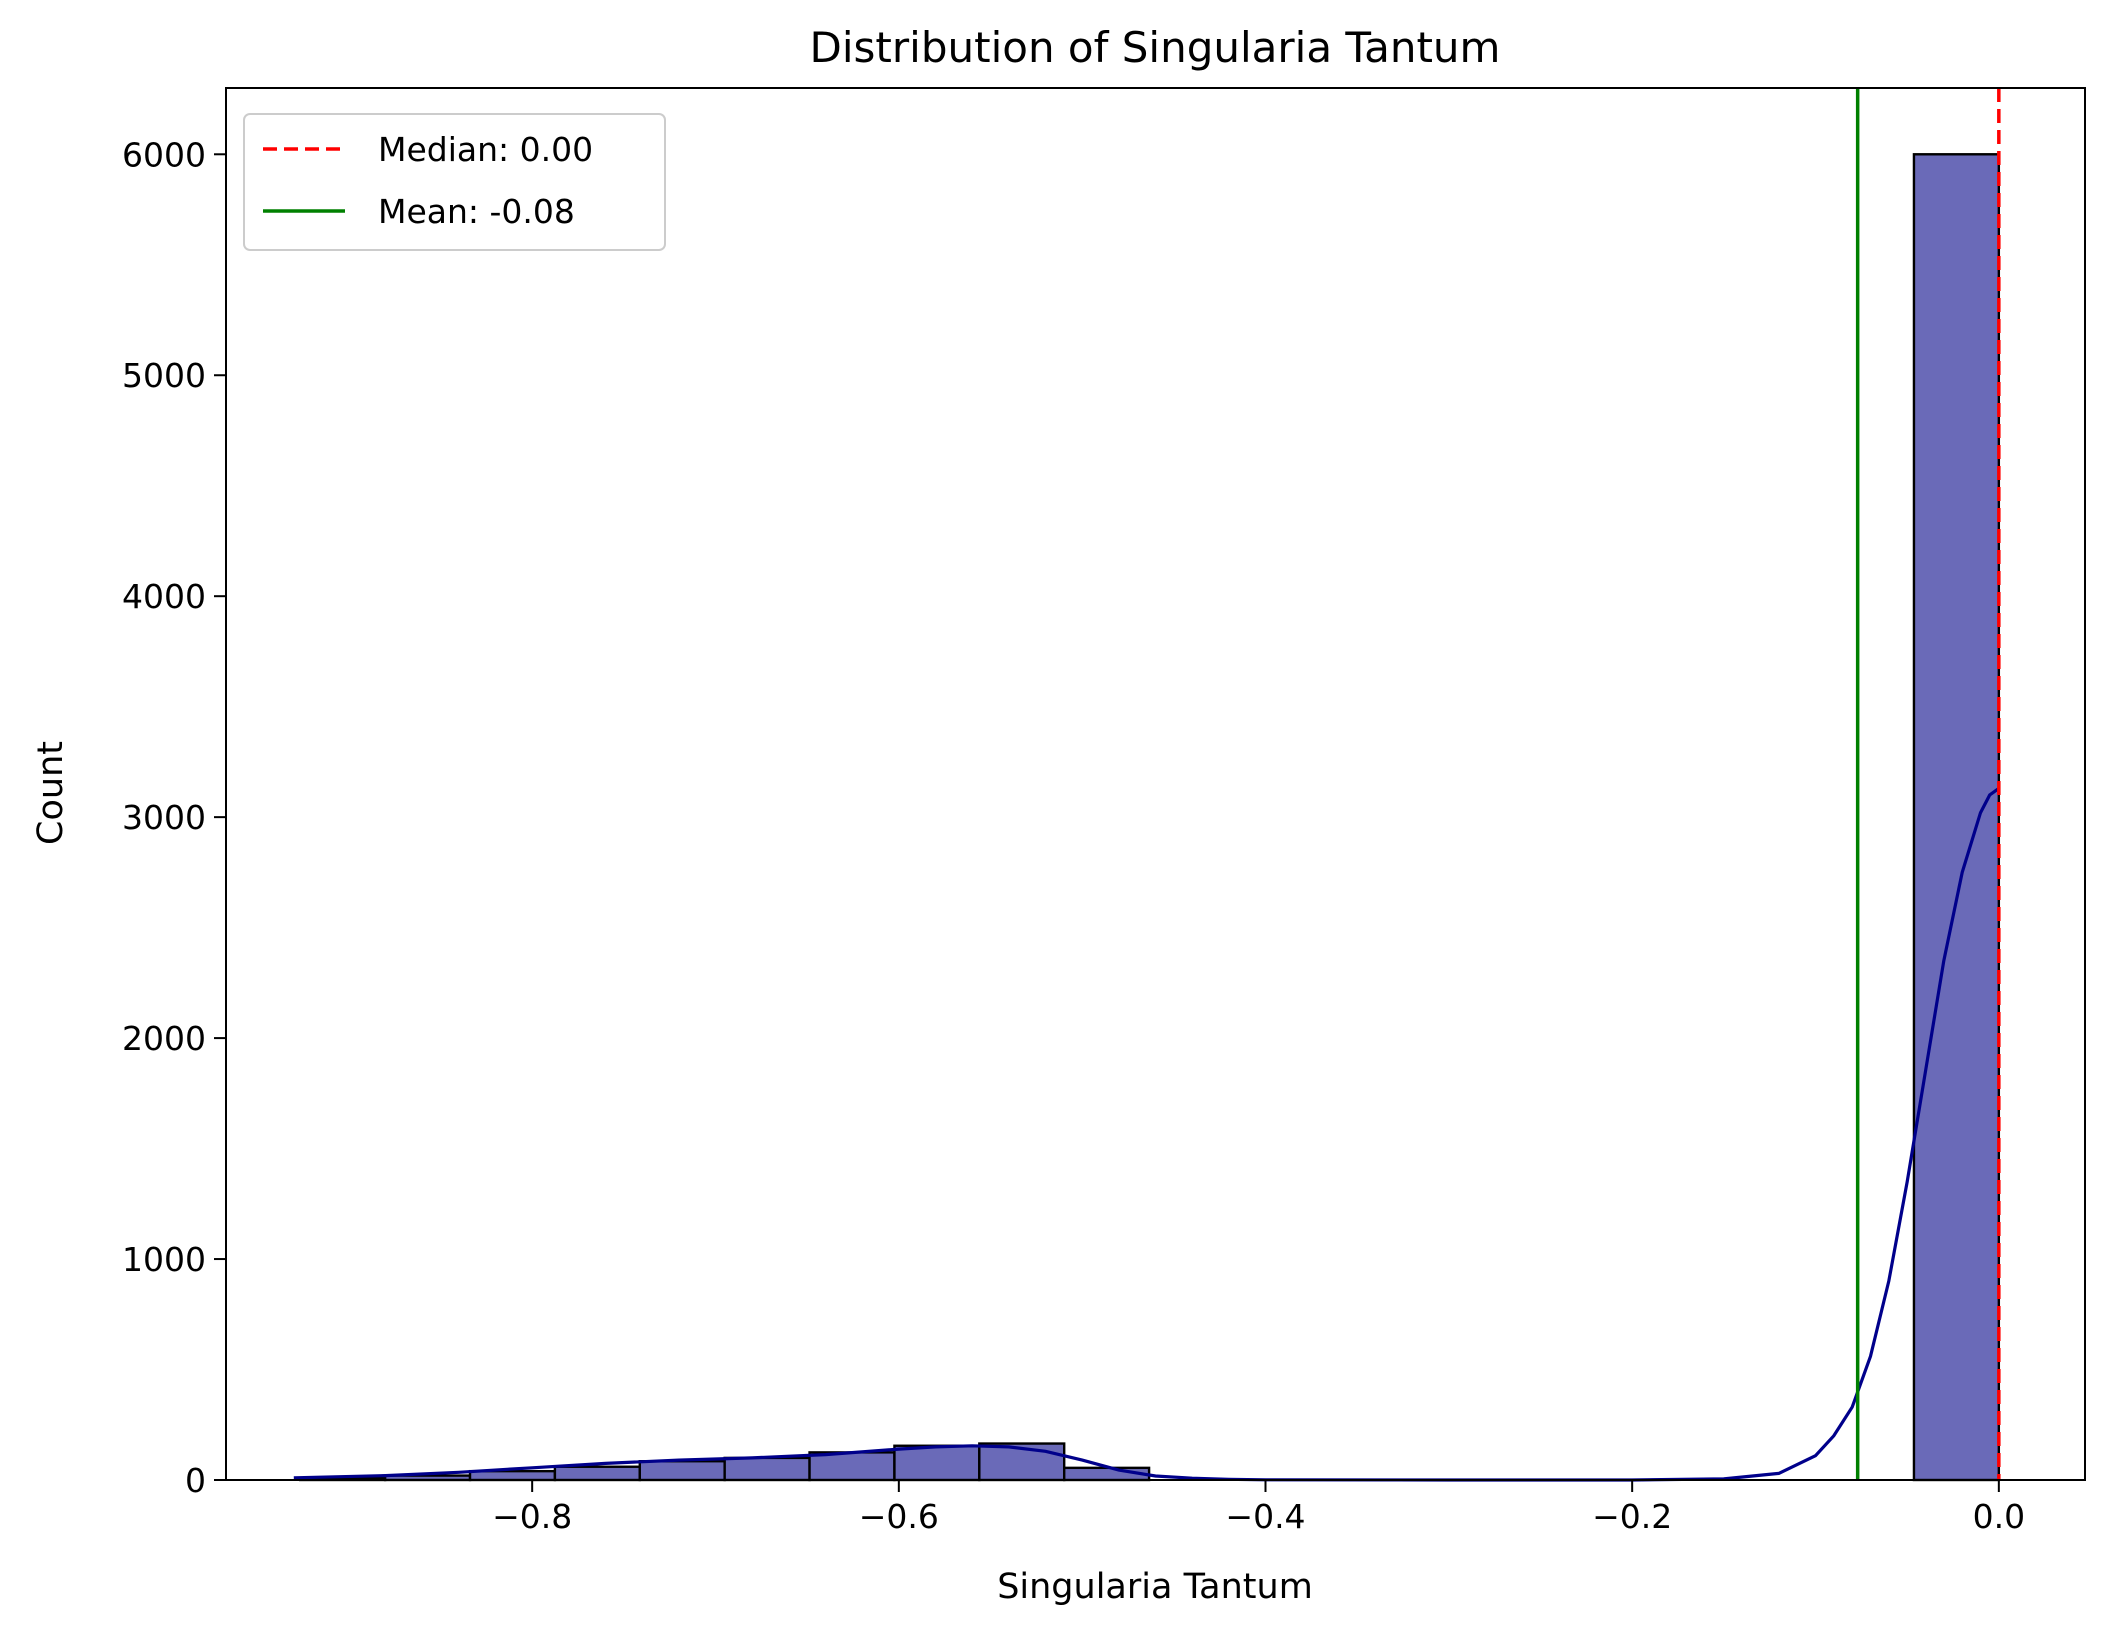 Image resolution: width=2113 pixels, height=1638 pixels. I want to click on x-axis-ticks: −0.8 −0.6 −0.4 −0.2 0.0, so click(1258, 1508).